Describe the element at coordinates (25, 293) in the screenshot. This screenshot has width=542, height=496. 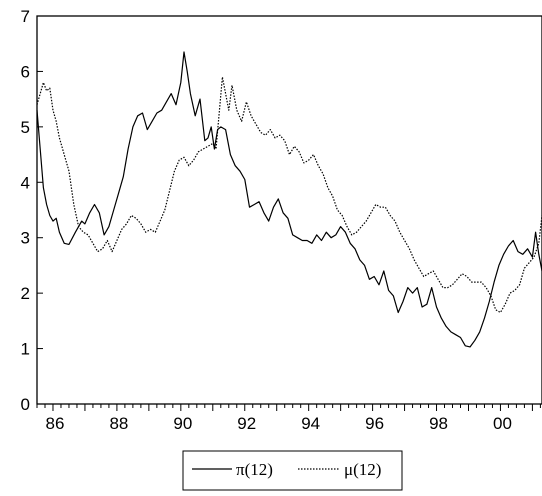
I see `y-tick-label: 2` at that location.